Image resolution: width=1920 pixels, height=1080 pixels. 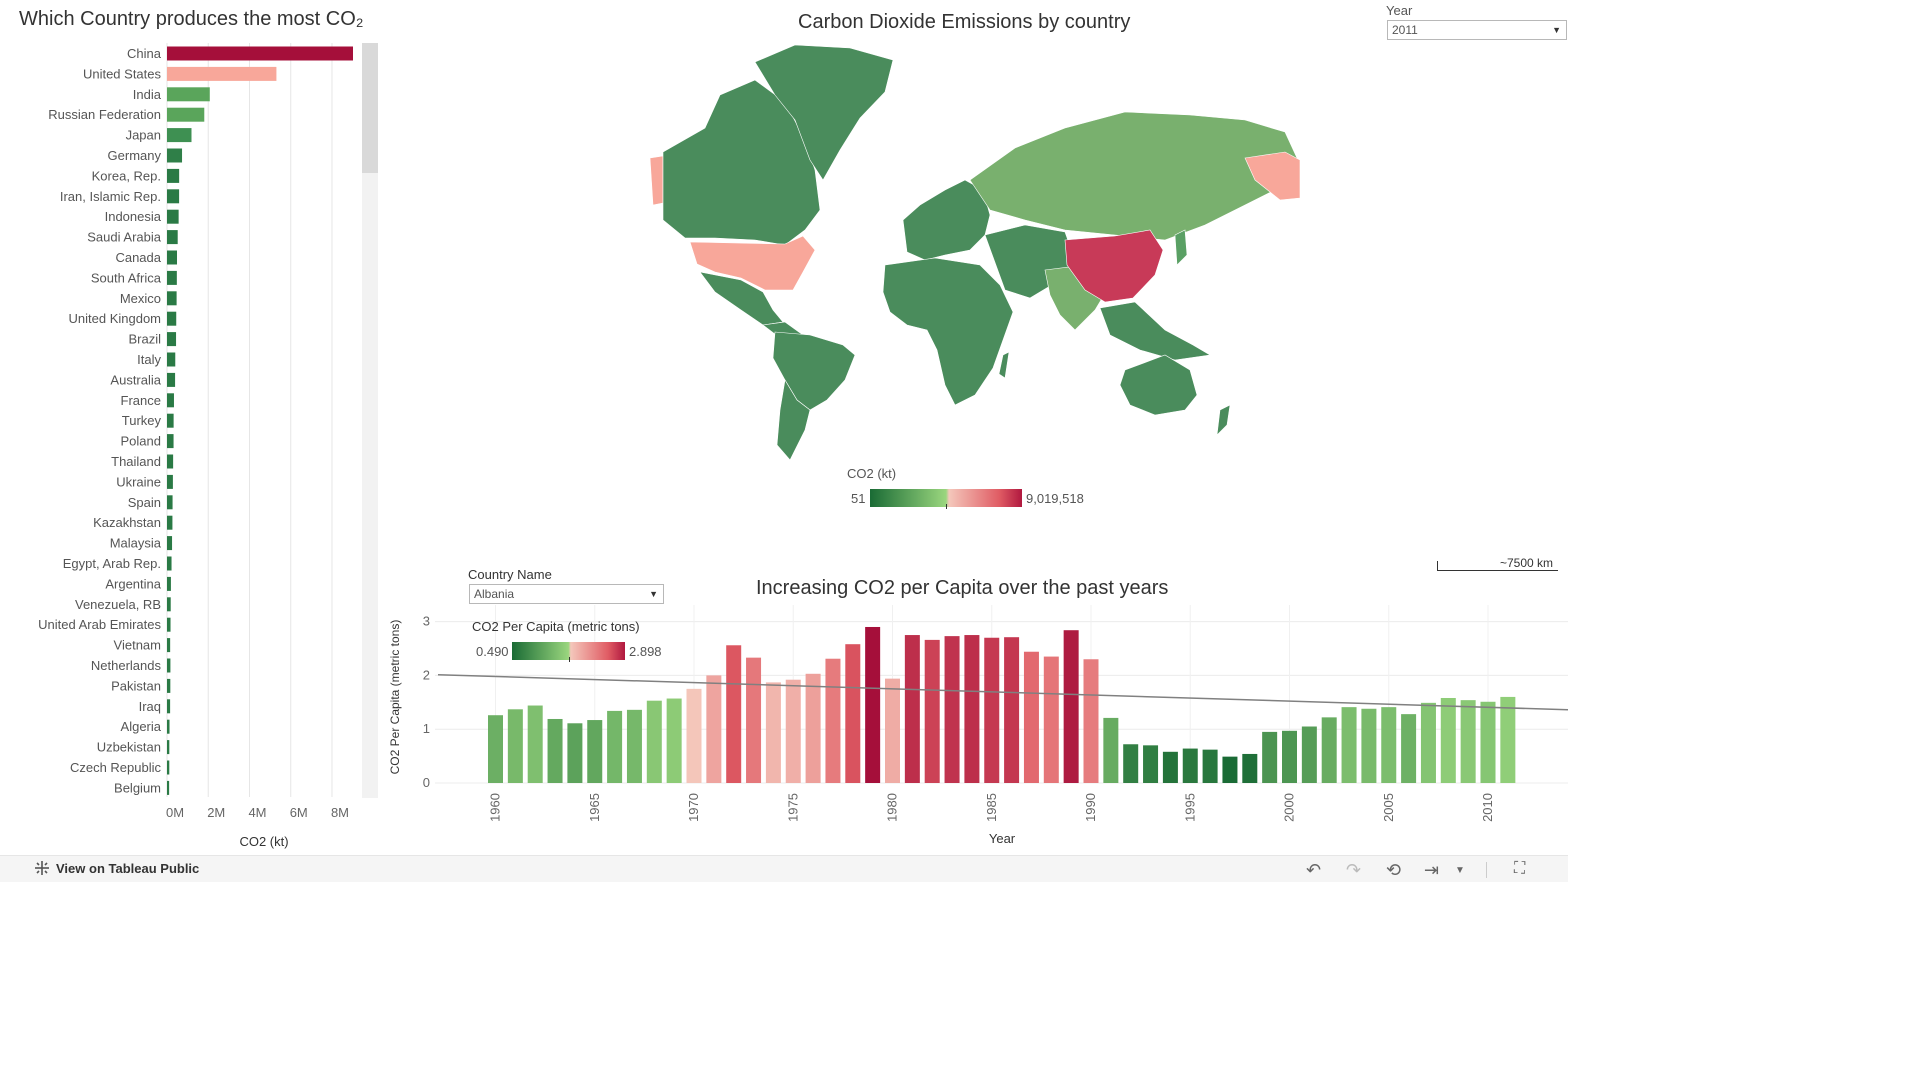 I want to click on trend-line, so click(x=1002, y=692).